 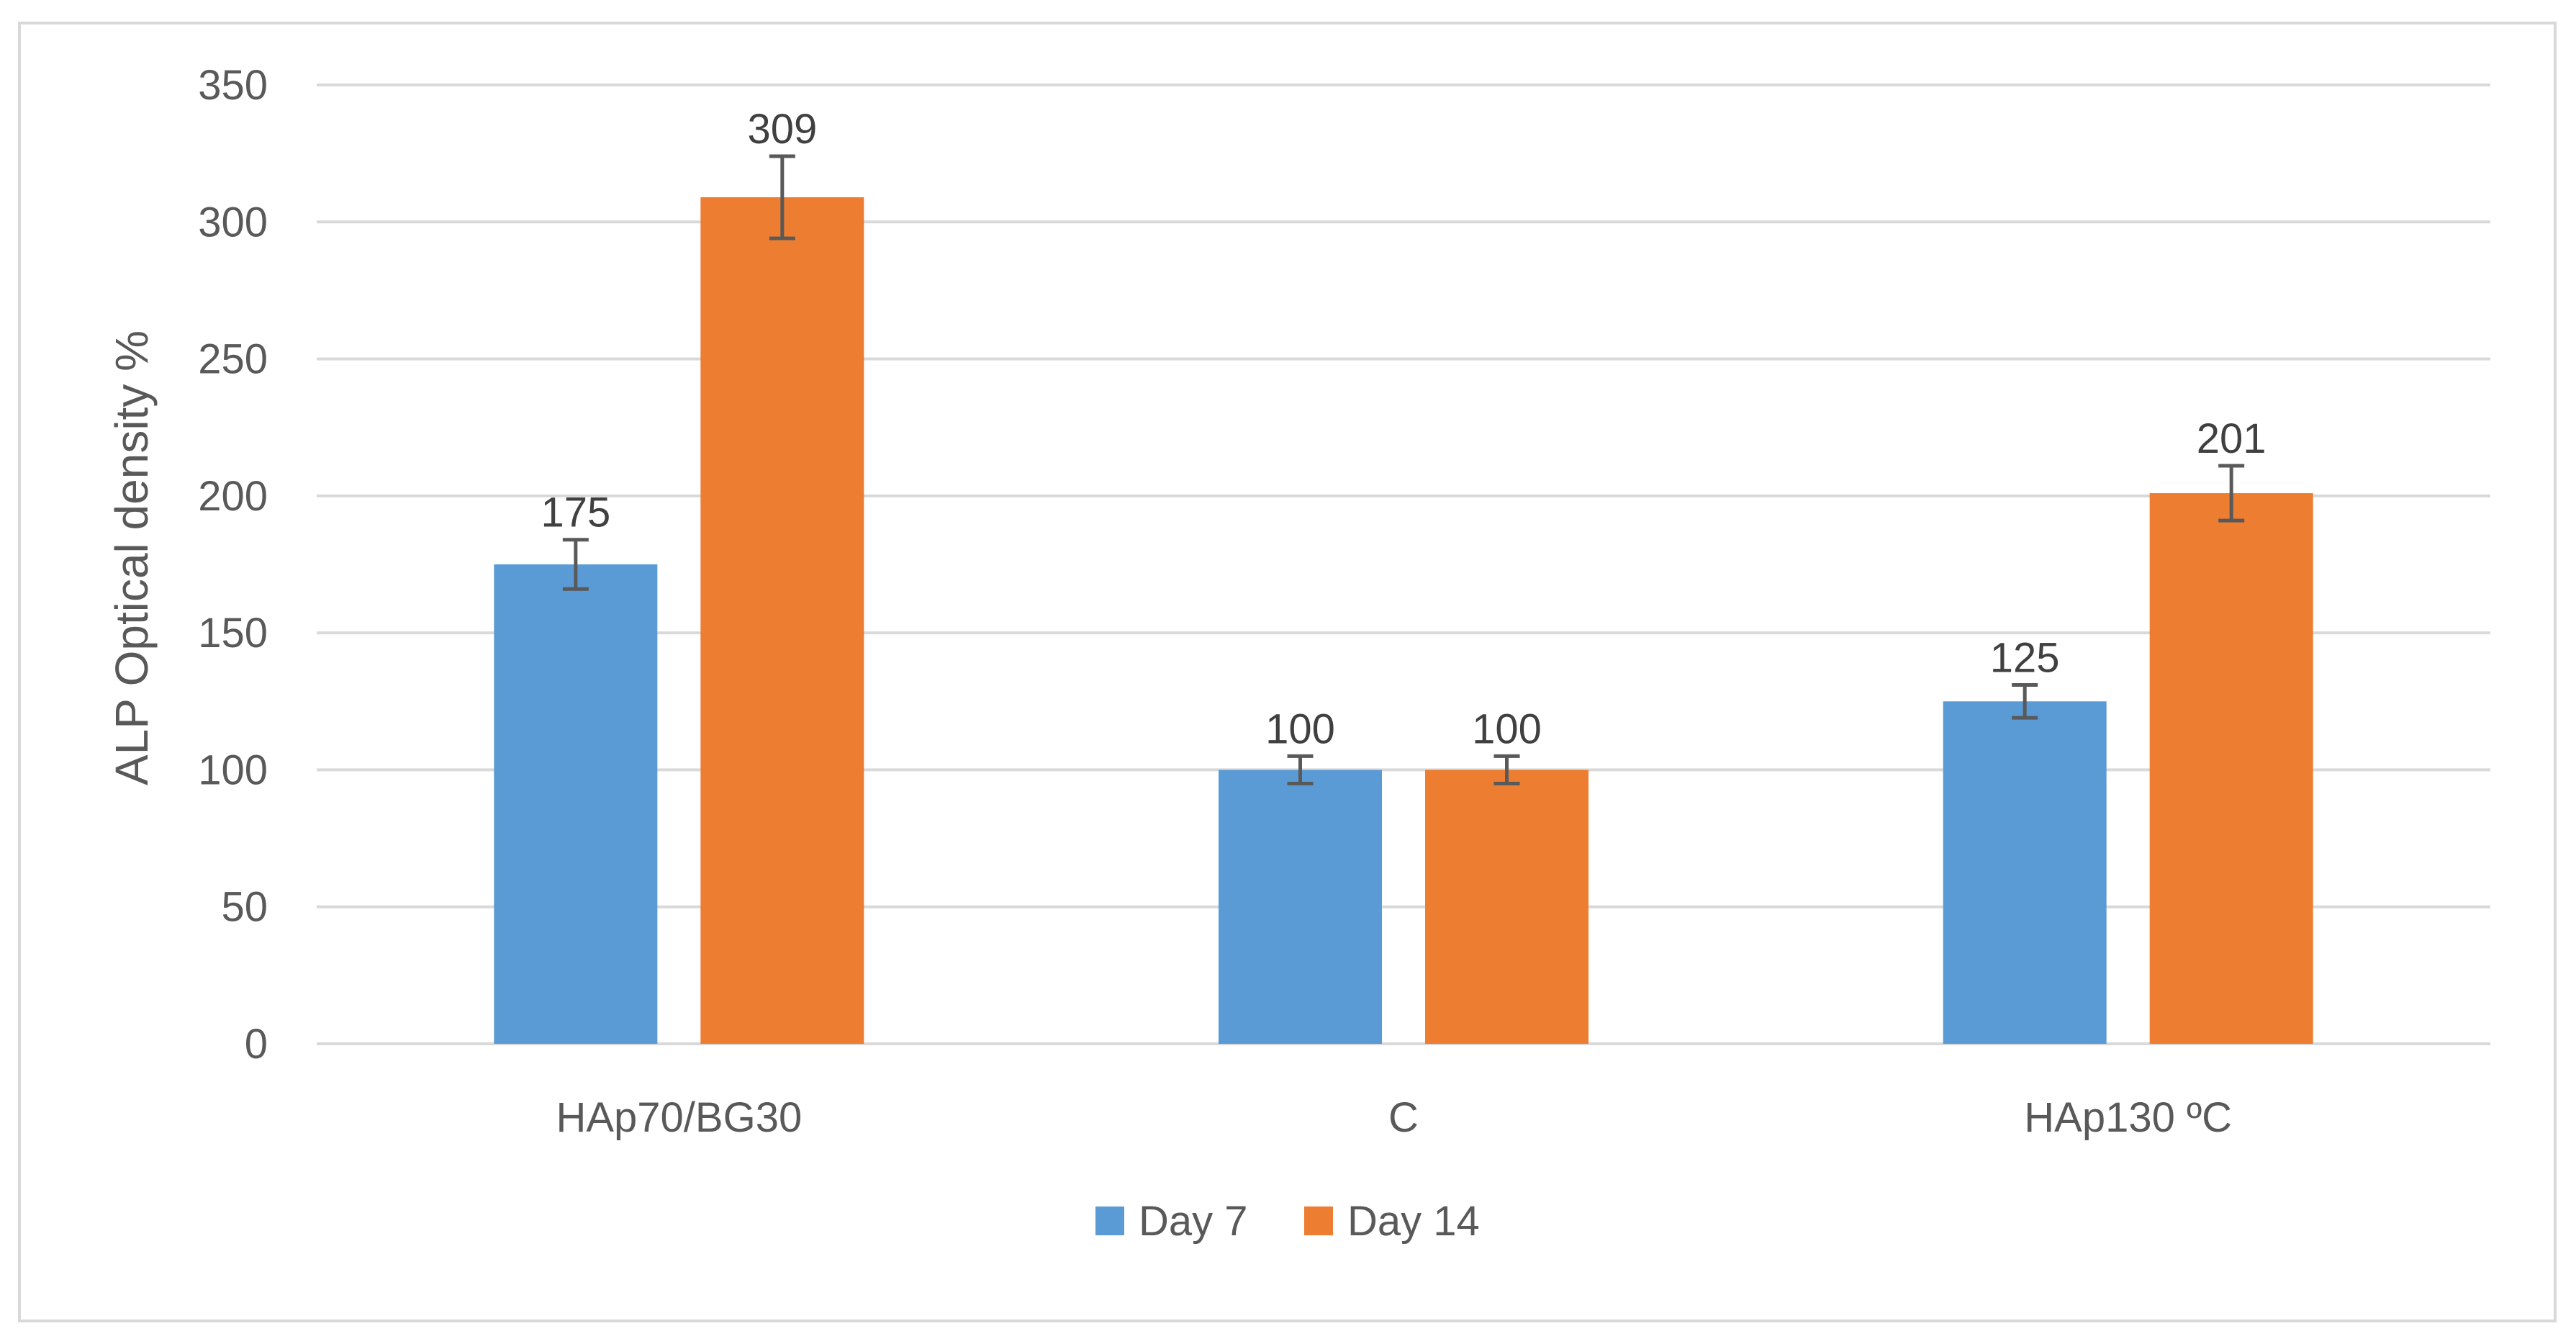 What do you see at coordinates (1414, 1221) in the screenshot?
I see `legend-label: Day 14` at bounding box center [1414, 1221].